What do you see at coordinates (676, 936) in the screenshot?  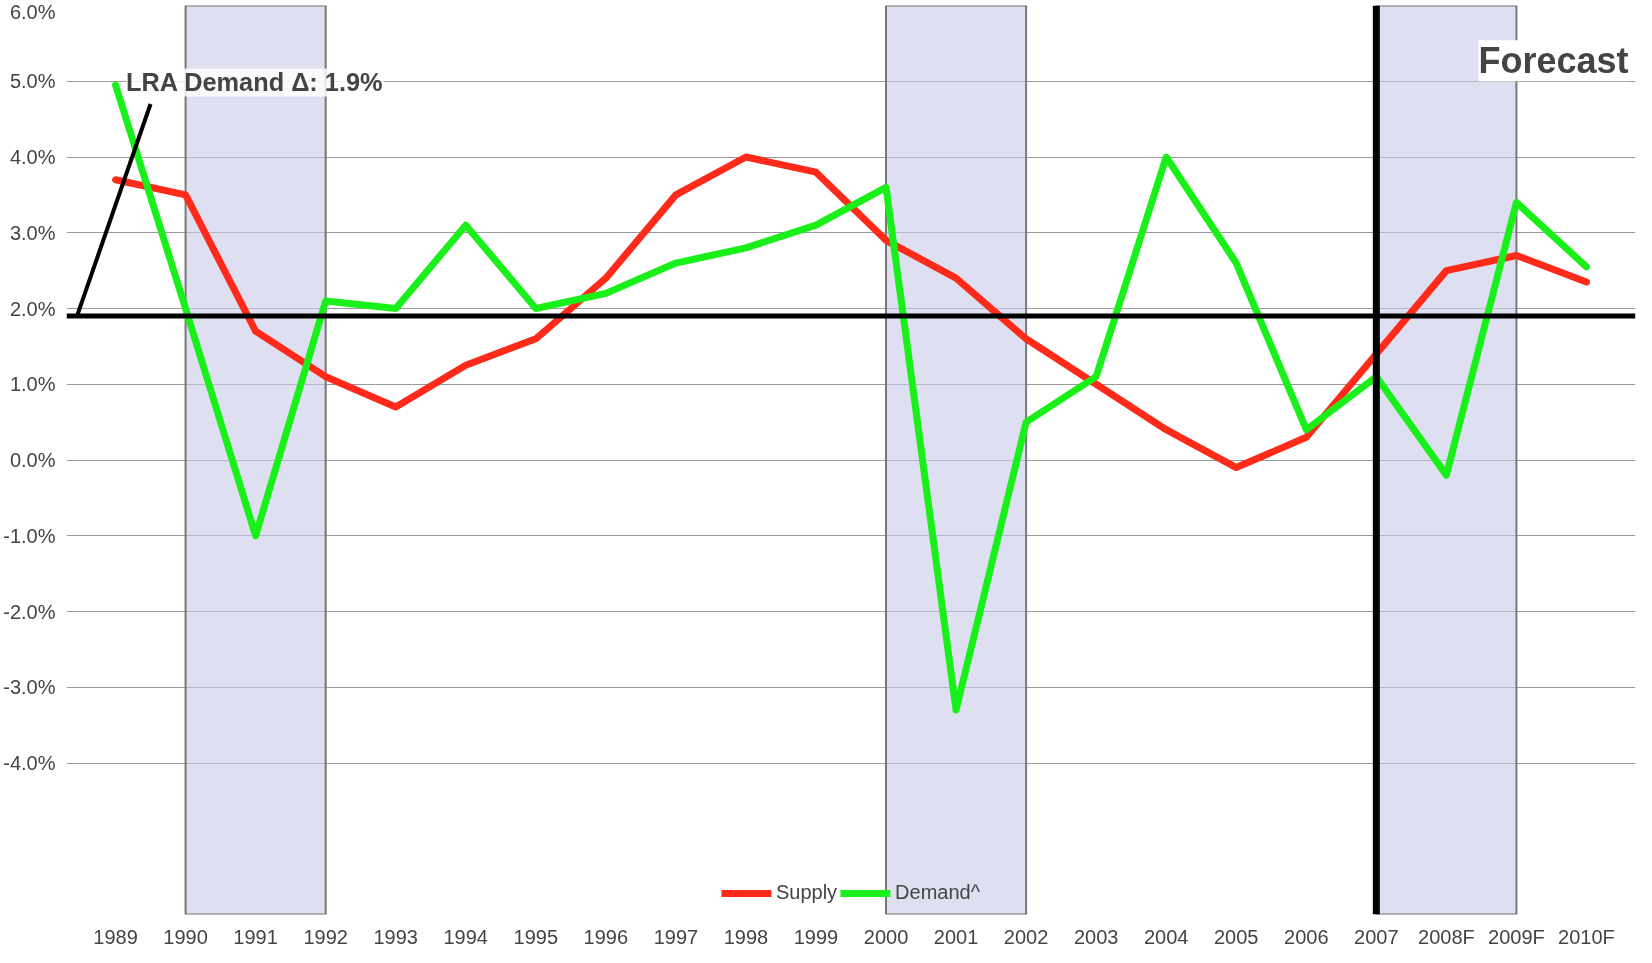 I see `x-tick-label: 1997` at bounding box center [676, 936].